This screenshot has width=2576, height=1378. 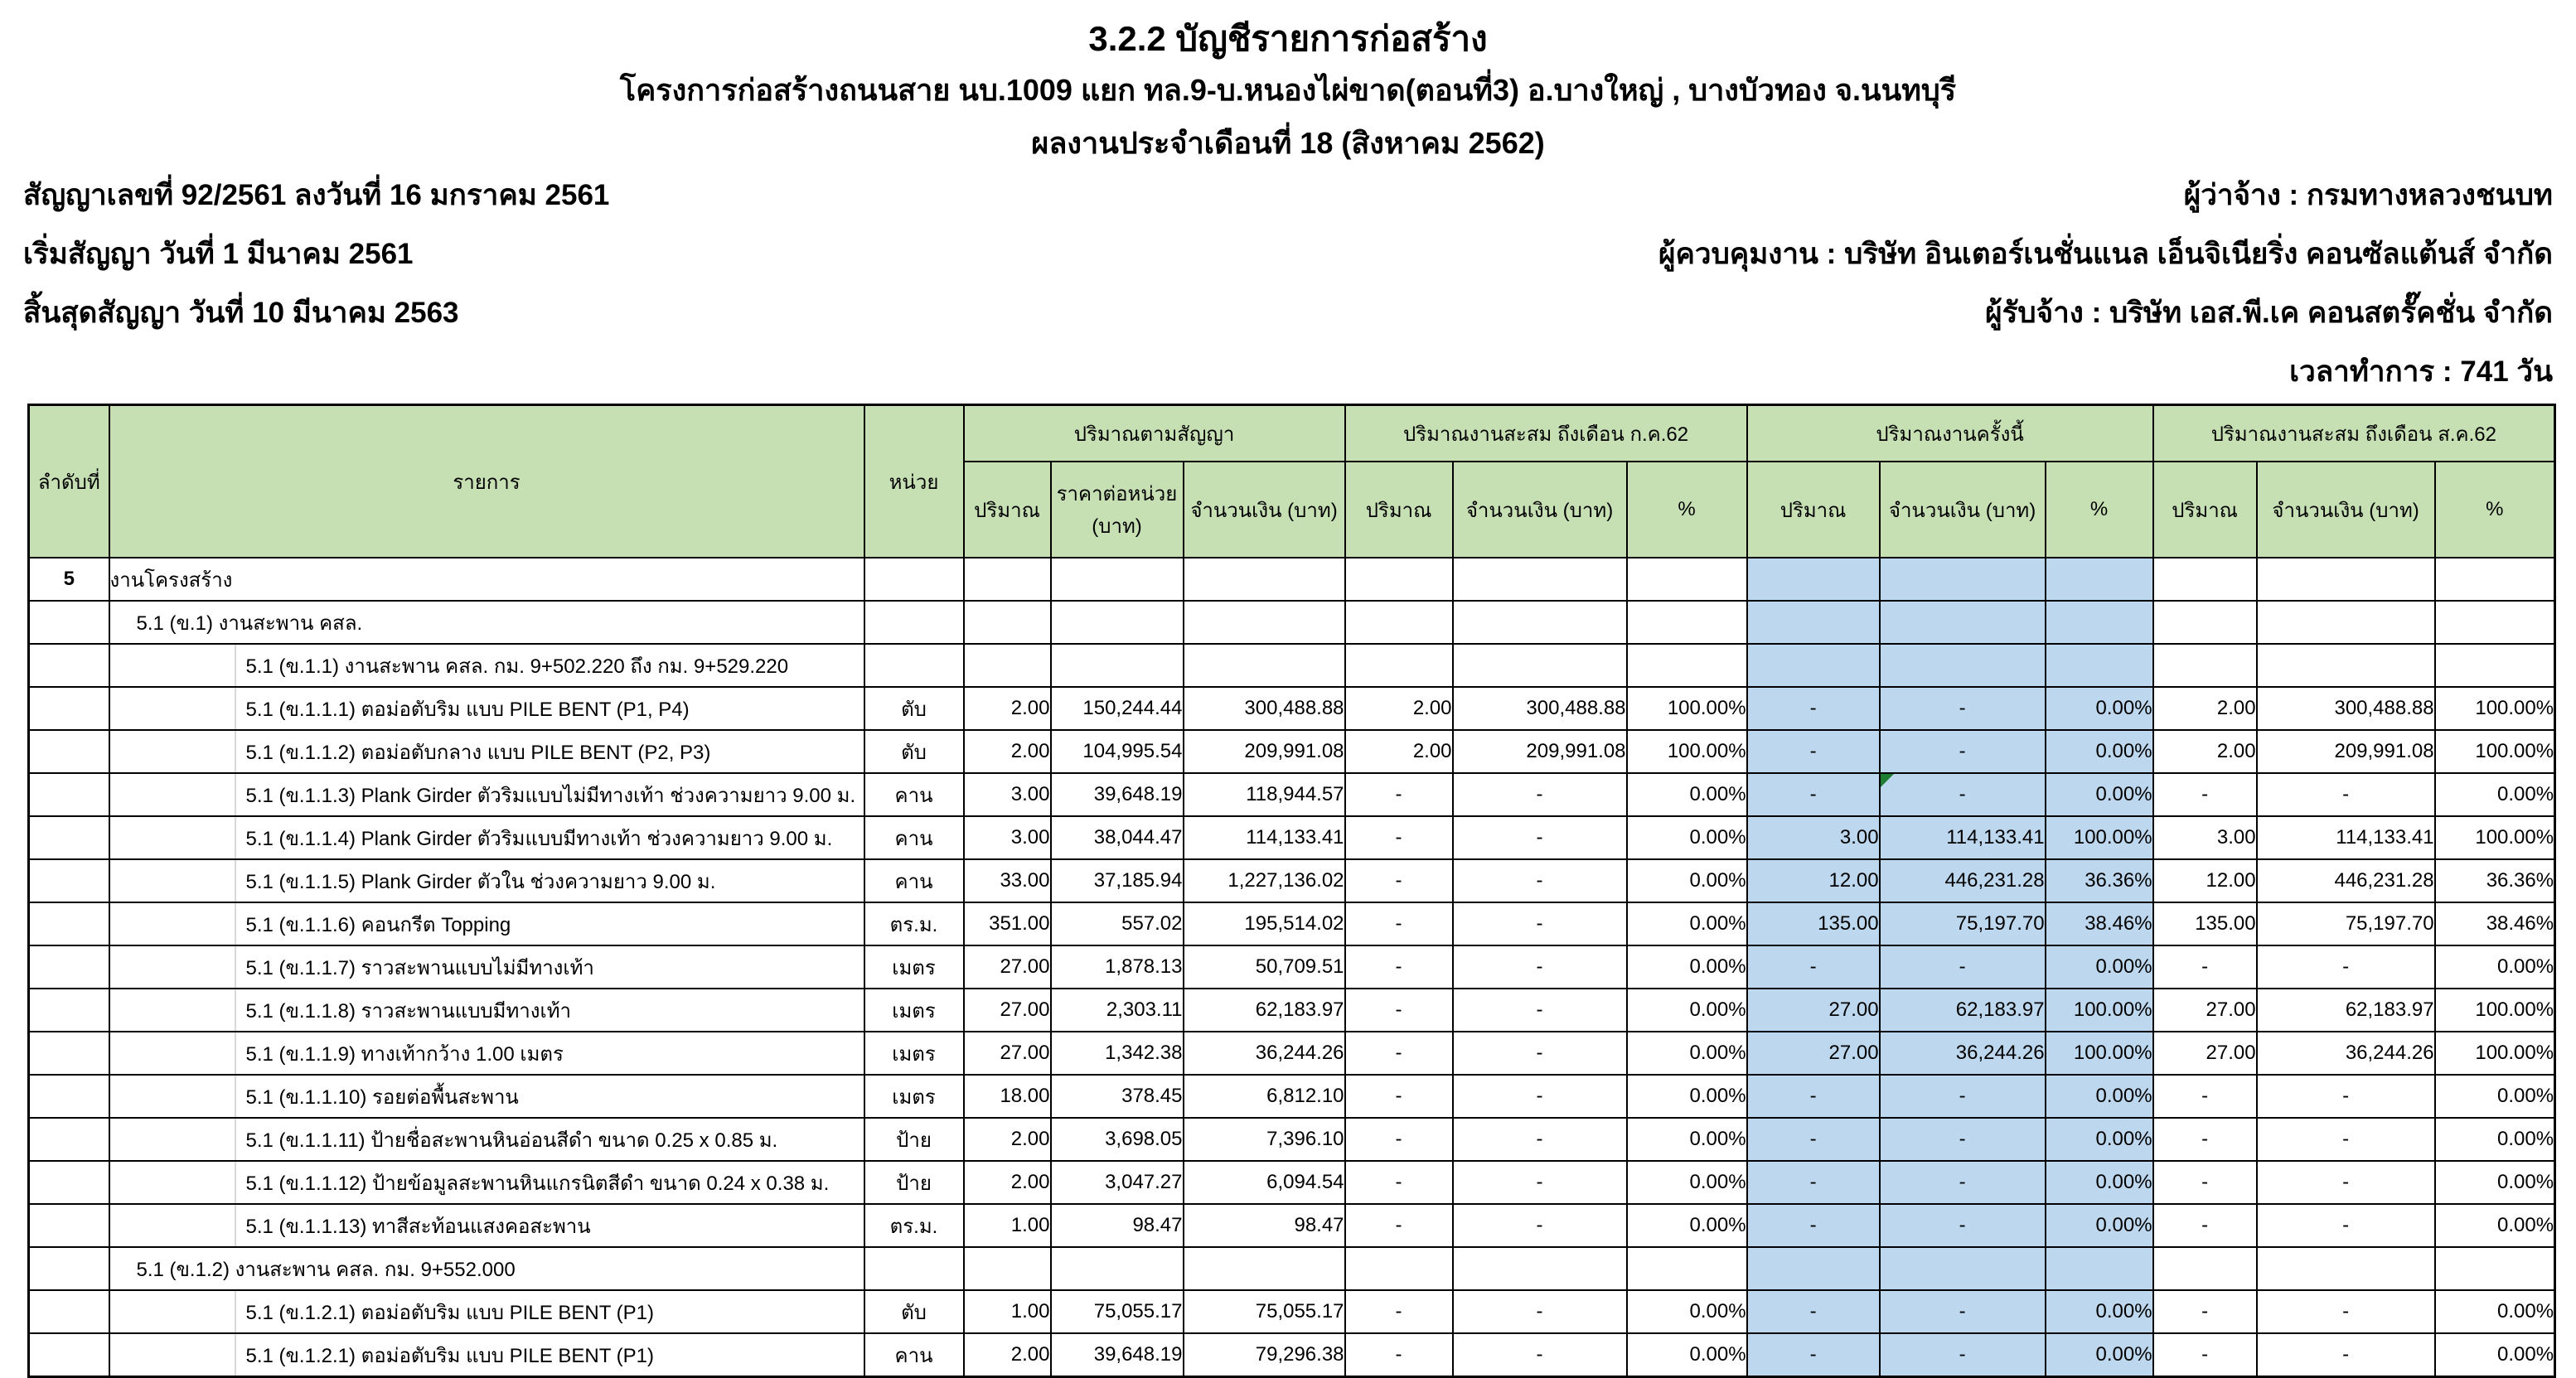 What do you see at coordinates (1813, 795) in the screenshot?
I see `cell-this-qty: -` at bounding box center [1813, 795].